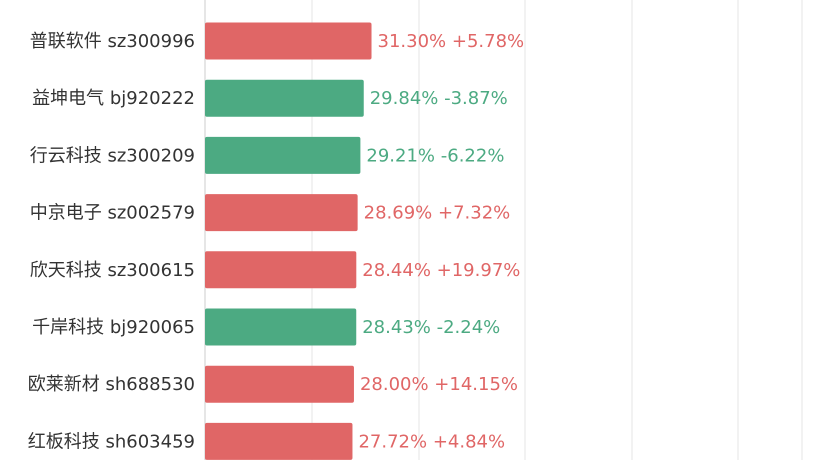  Describe the element at coordinates (431, 327) in the screenshot. I see `value-label: 28.43% -2.24%` at that location.